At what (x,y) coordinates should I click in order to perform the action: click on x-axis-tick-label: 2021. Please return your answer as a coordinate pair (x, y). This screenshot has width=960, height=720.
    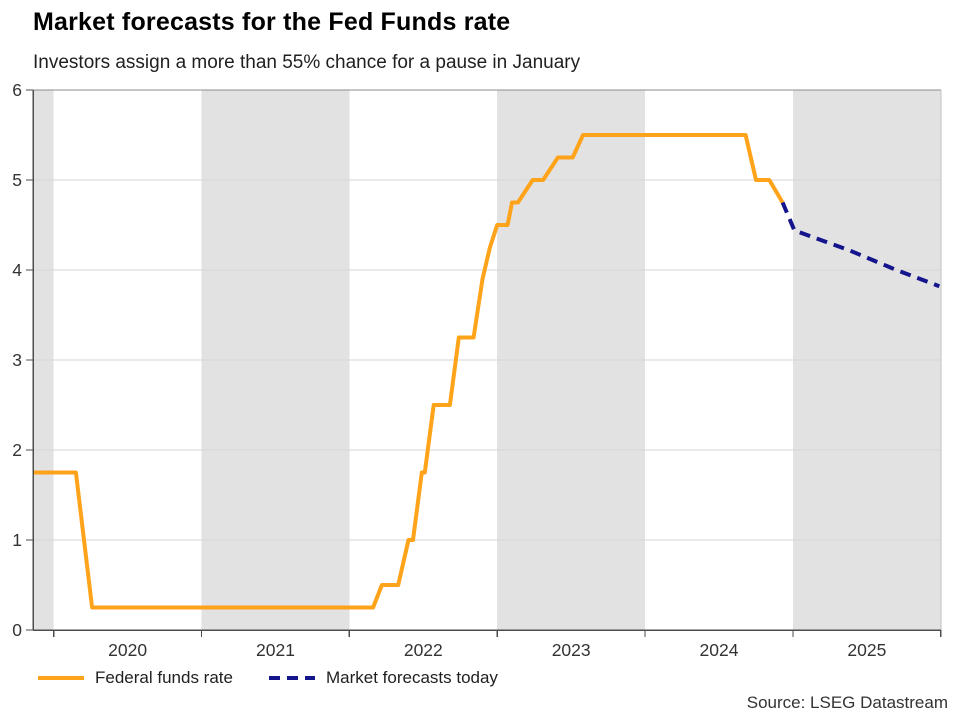
    Looking at the image, I should click on (275, 650).